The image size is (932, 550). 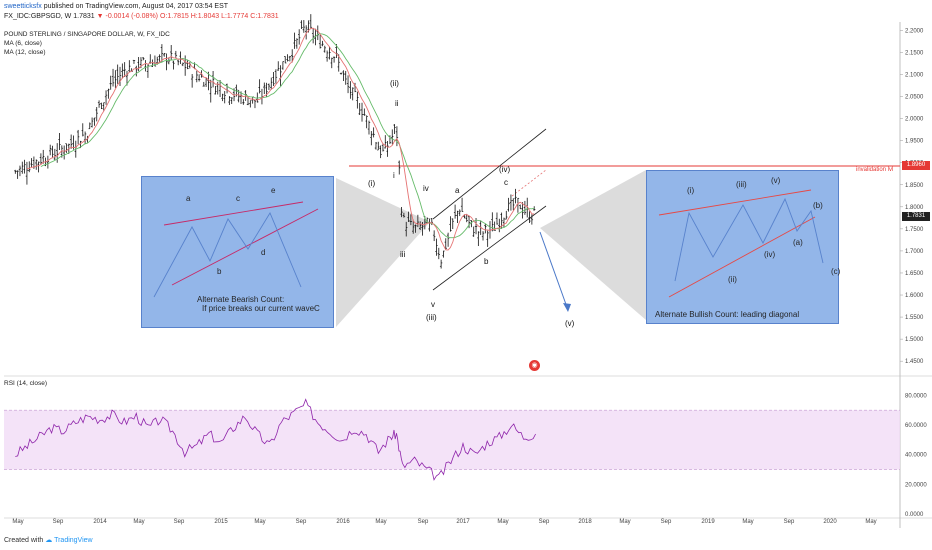 What do you see at coordinates (73, 540) in the screenshot?
I see `footer-brand: TradingView` at bounding box center [73, 540].